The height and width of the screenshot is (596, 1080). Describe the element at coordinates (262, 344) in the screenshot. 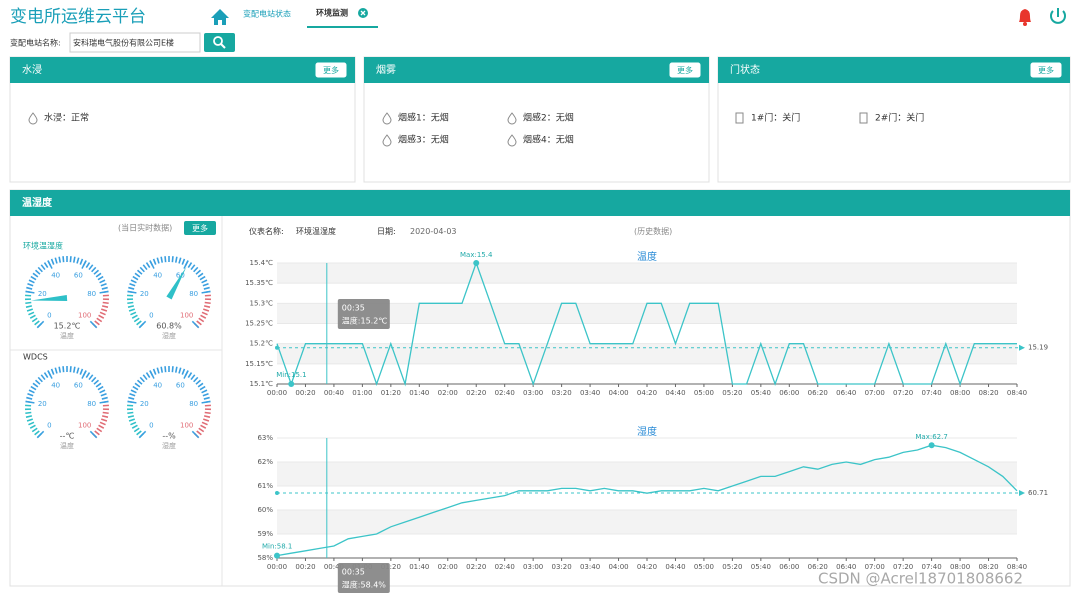

I see `y-tick-label: 15.2℃` at that location.